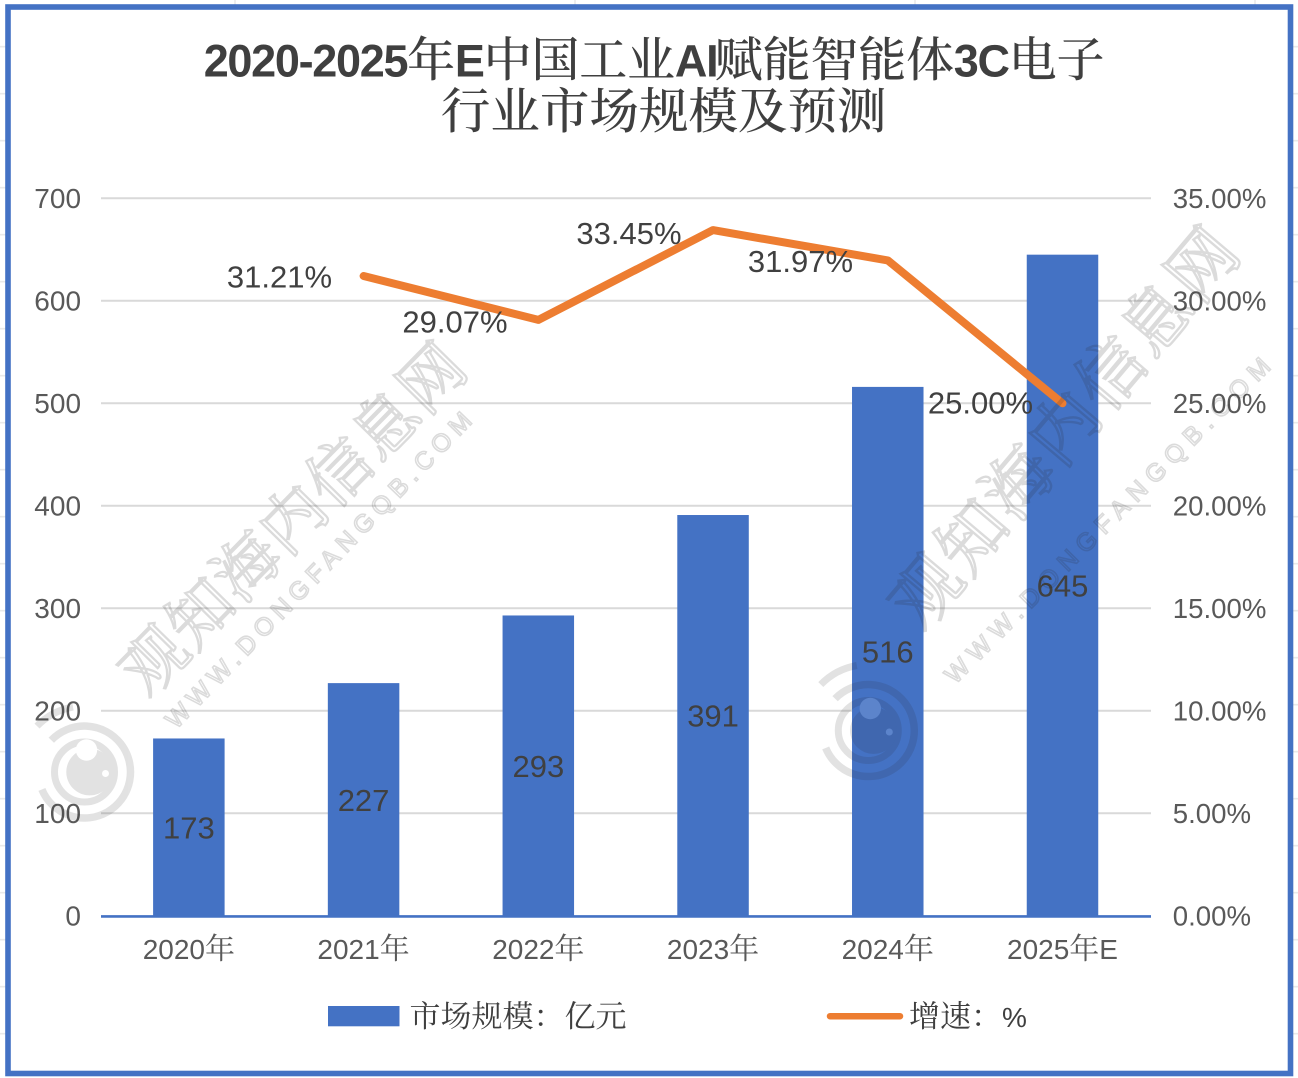 The height and width of the screenshot is (1078, 1298). Describe the element at coordinates (1038, 949) in the screenshot. I see `svg-text: 2025` at that location.